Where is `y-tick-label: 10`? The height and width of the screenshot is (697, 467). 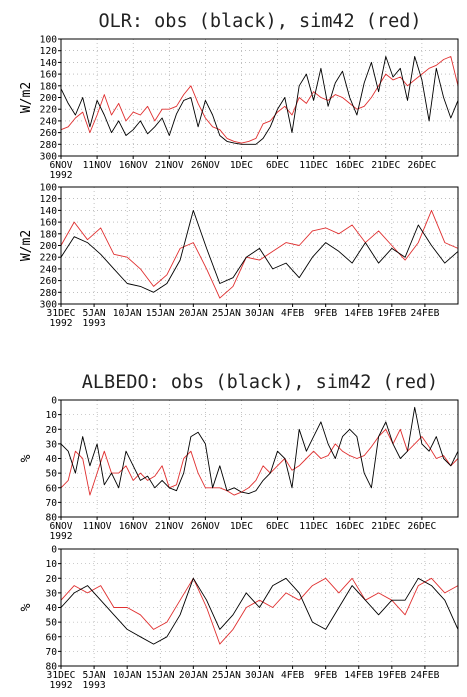
y-tick-label: 10 is located at coordinates (51, 564).